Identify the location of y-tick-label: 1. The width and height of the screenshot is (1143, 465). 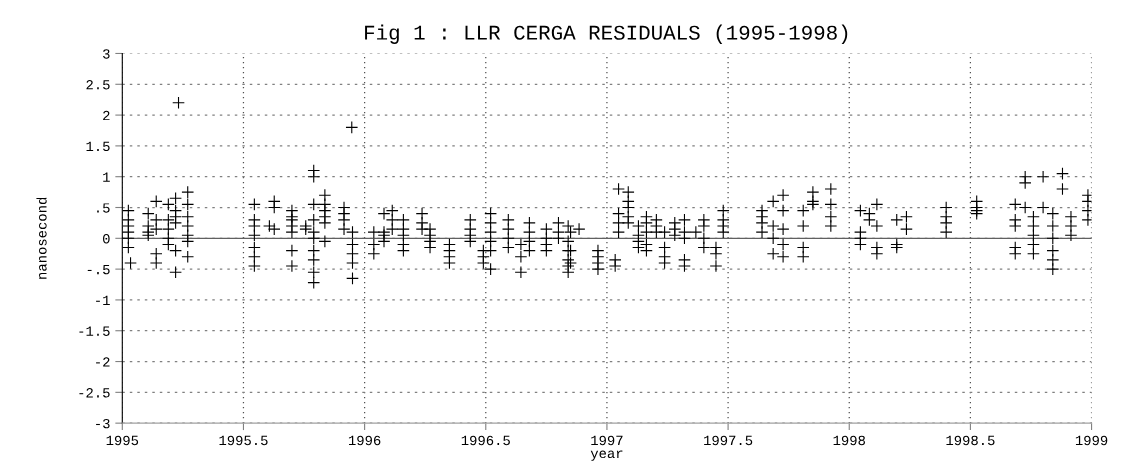
(106, 177).